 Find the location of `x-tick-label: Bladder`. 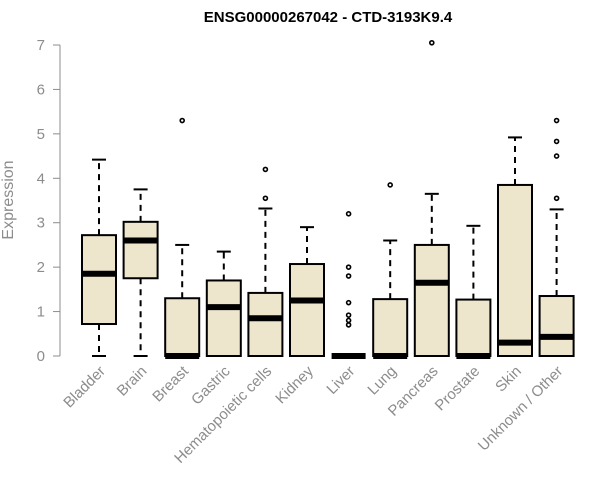

x-tick-label: Bladder is located at coordinates (84, 387).